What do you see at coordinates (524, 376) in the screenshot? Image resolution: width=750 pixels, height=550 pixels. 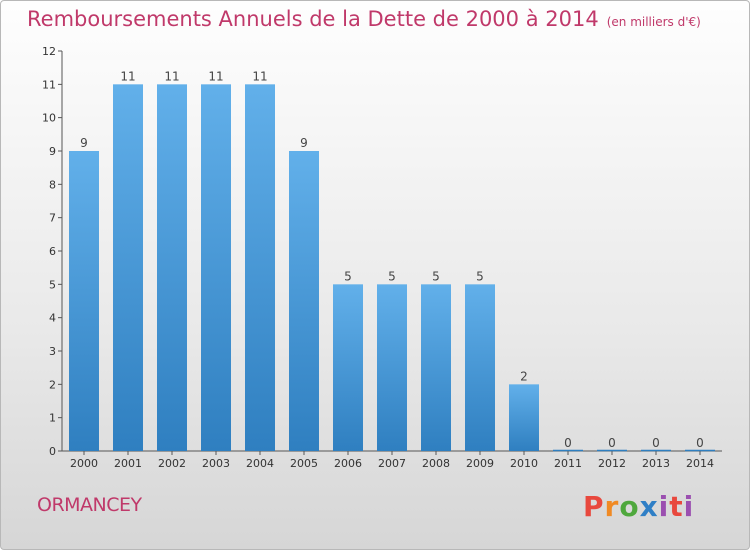 I see `data-label-2010: 2` at bounding box center [524, 376].